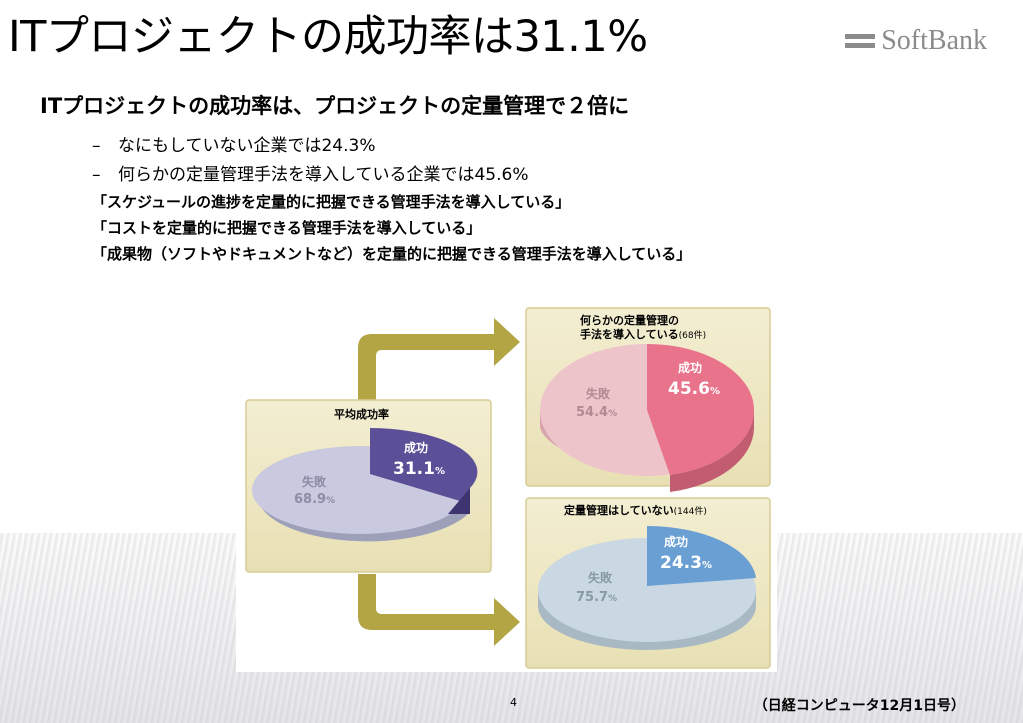  I want to click on panel-with-count: (68件), so click(692, 335).